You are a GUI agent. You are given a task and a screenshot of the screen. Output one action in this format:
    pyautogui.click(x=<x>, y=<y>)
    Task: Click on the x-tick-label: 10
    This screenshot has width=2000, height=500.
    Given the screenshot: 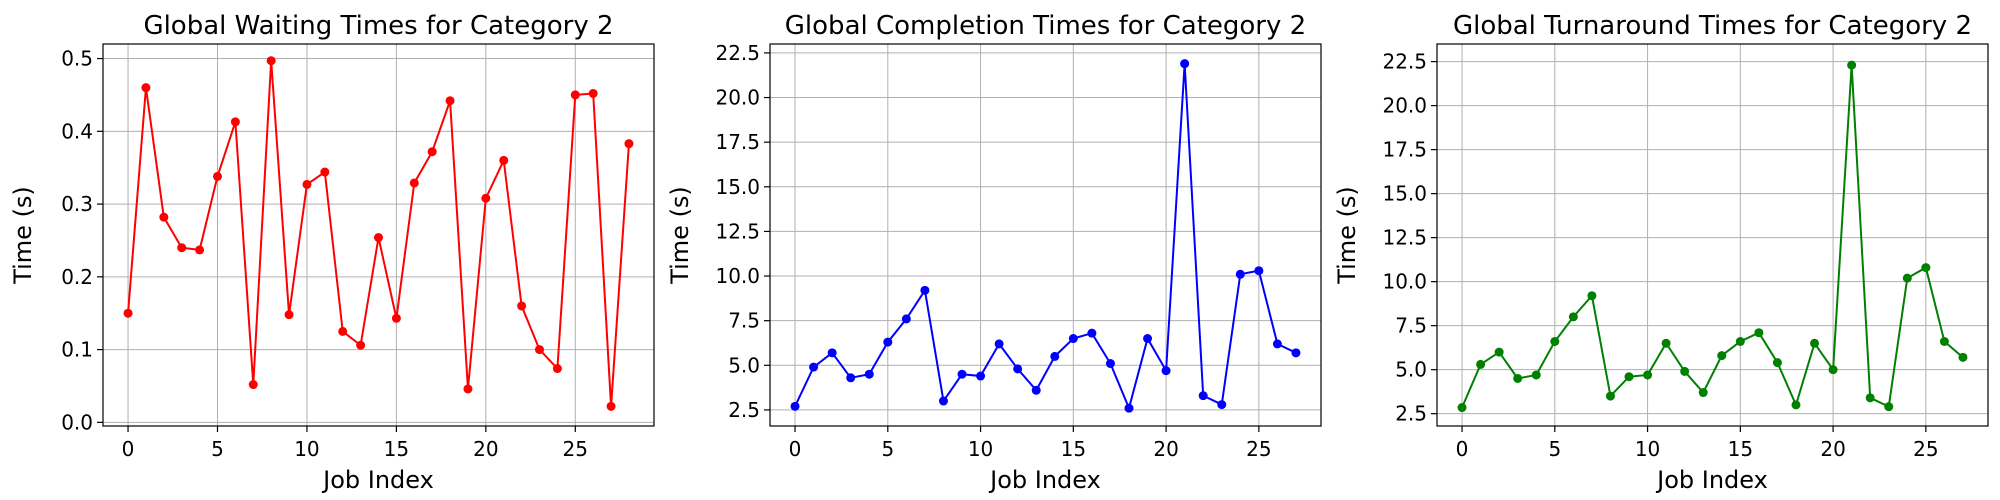 What is the action you would take?
    pyautogui.click(x=306, y=449)
    